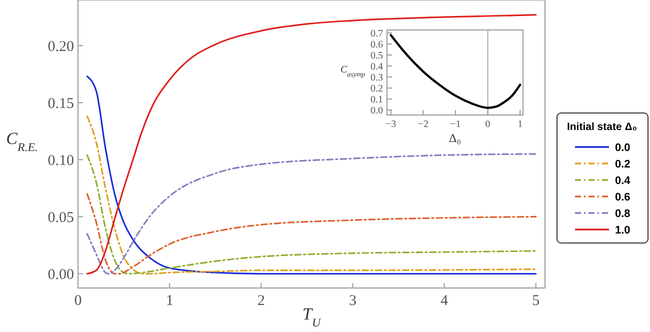 This screenshot has height=332, width=650. Describe the element at coordinates (376, 111) in the screenshot. I see `y-tick-label: 0.0` at that location.